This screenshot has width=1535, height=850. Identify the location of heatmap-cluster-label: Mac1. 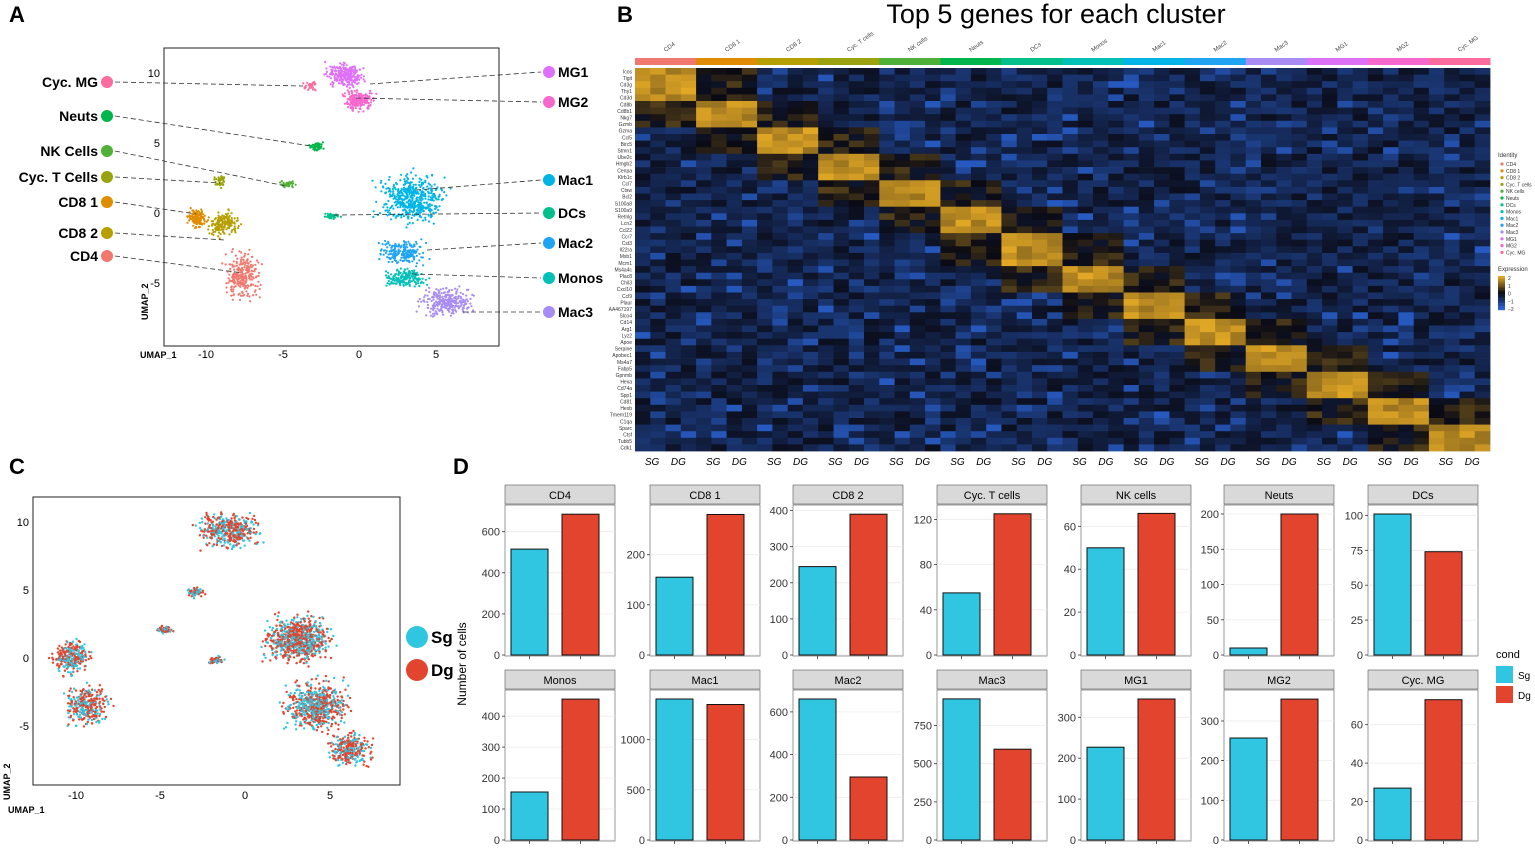
(1160, 47).